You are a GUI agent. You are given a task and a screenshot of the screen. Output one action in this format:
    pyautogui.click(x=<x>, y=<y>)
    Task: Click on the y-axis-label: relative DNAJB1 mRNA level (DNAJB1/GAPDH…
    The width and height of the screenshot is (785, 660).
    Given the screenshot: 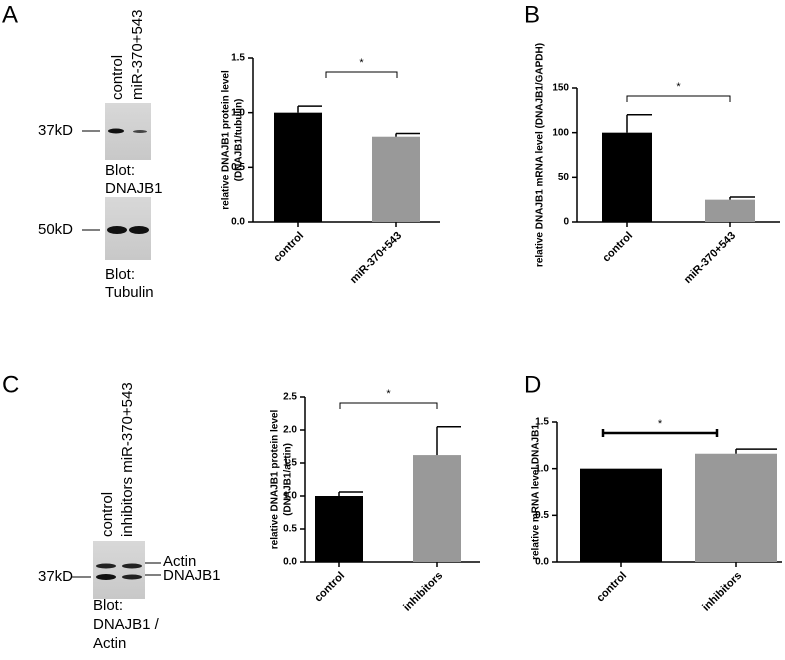 What is the action you would take?
    pyautogui.click(x=540, y=155)
    